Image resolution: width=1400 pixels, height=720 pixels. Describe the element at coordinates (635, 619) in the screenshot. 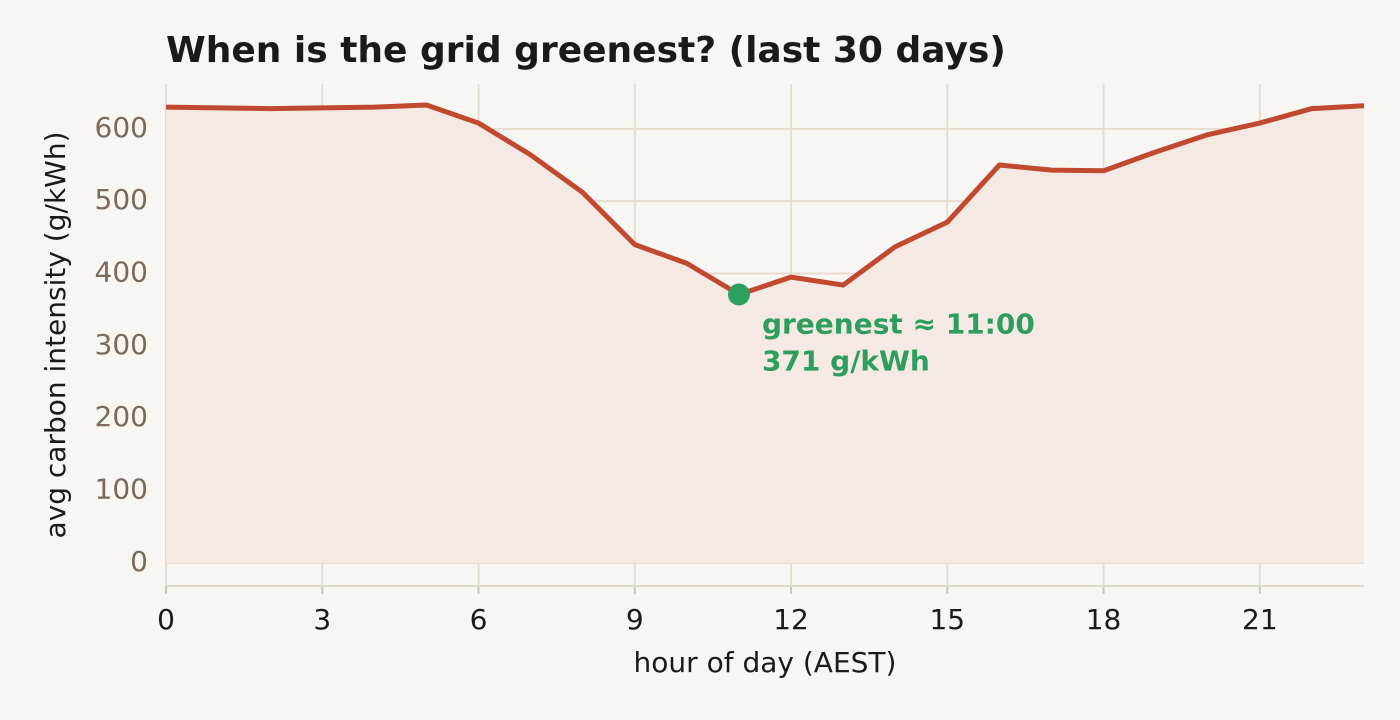

I see `x-tick-label: 9` at that location.